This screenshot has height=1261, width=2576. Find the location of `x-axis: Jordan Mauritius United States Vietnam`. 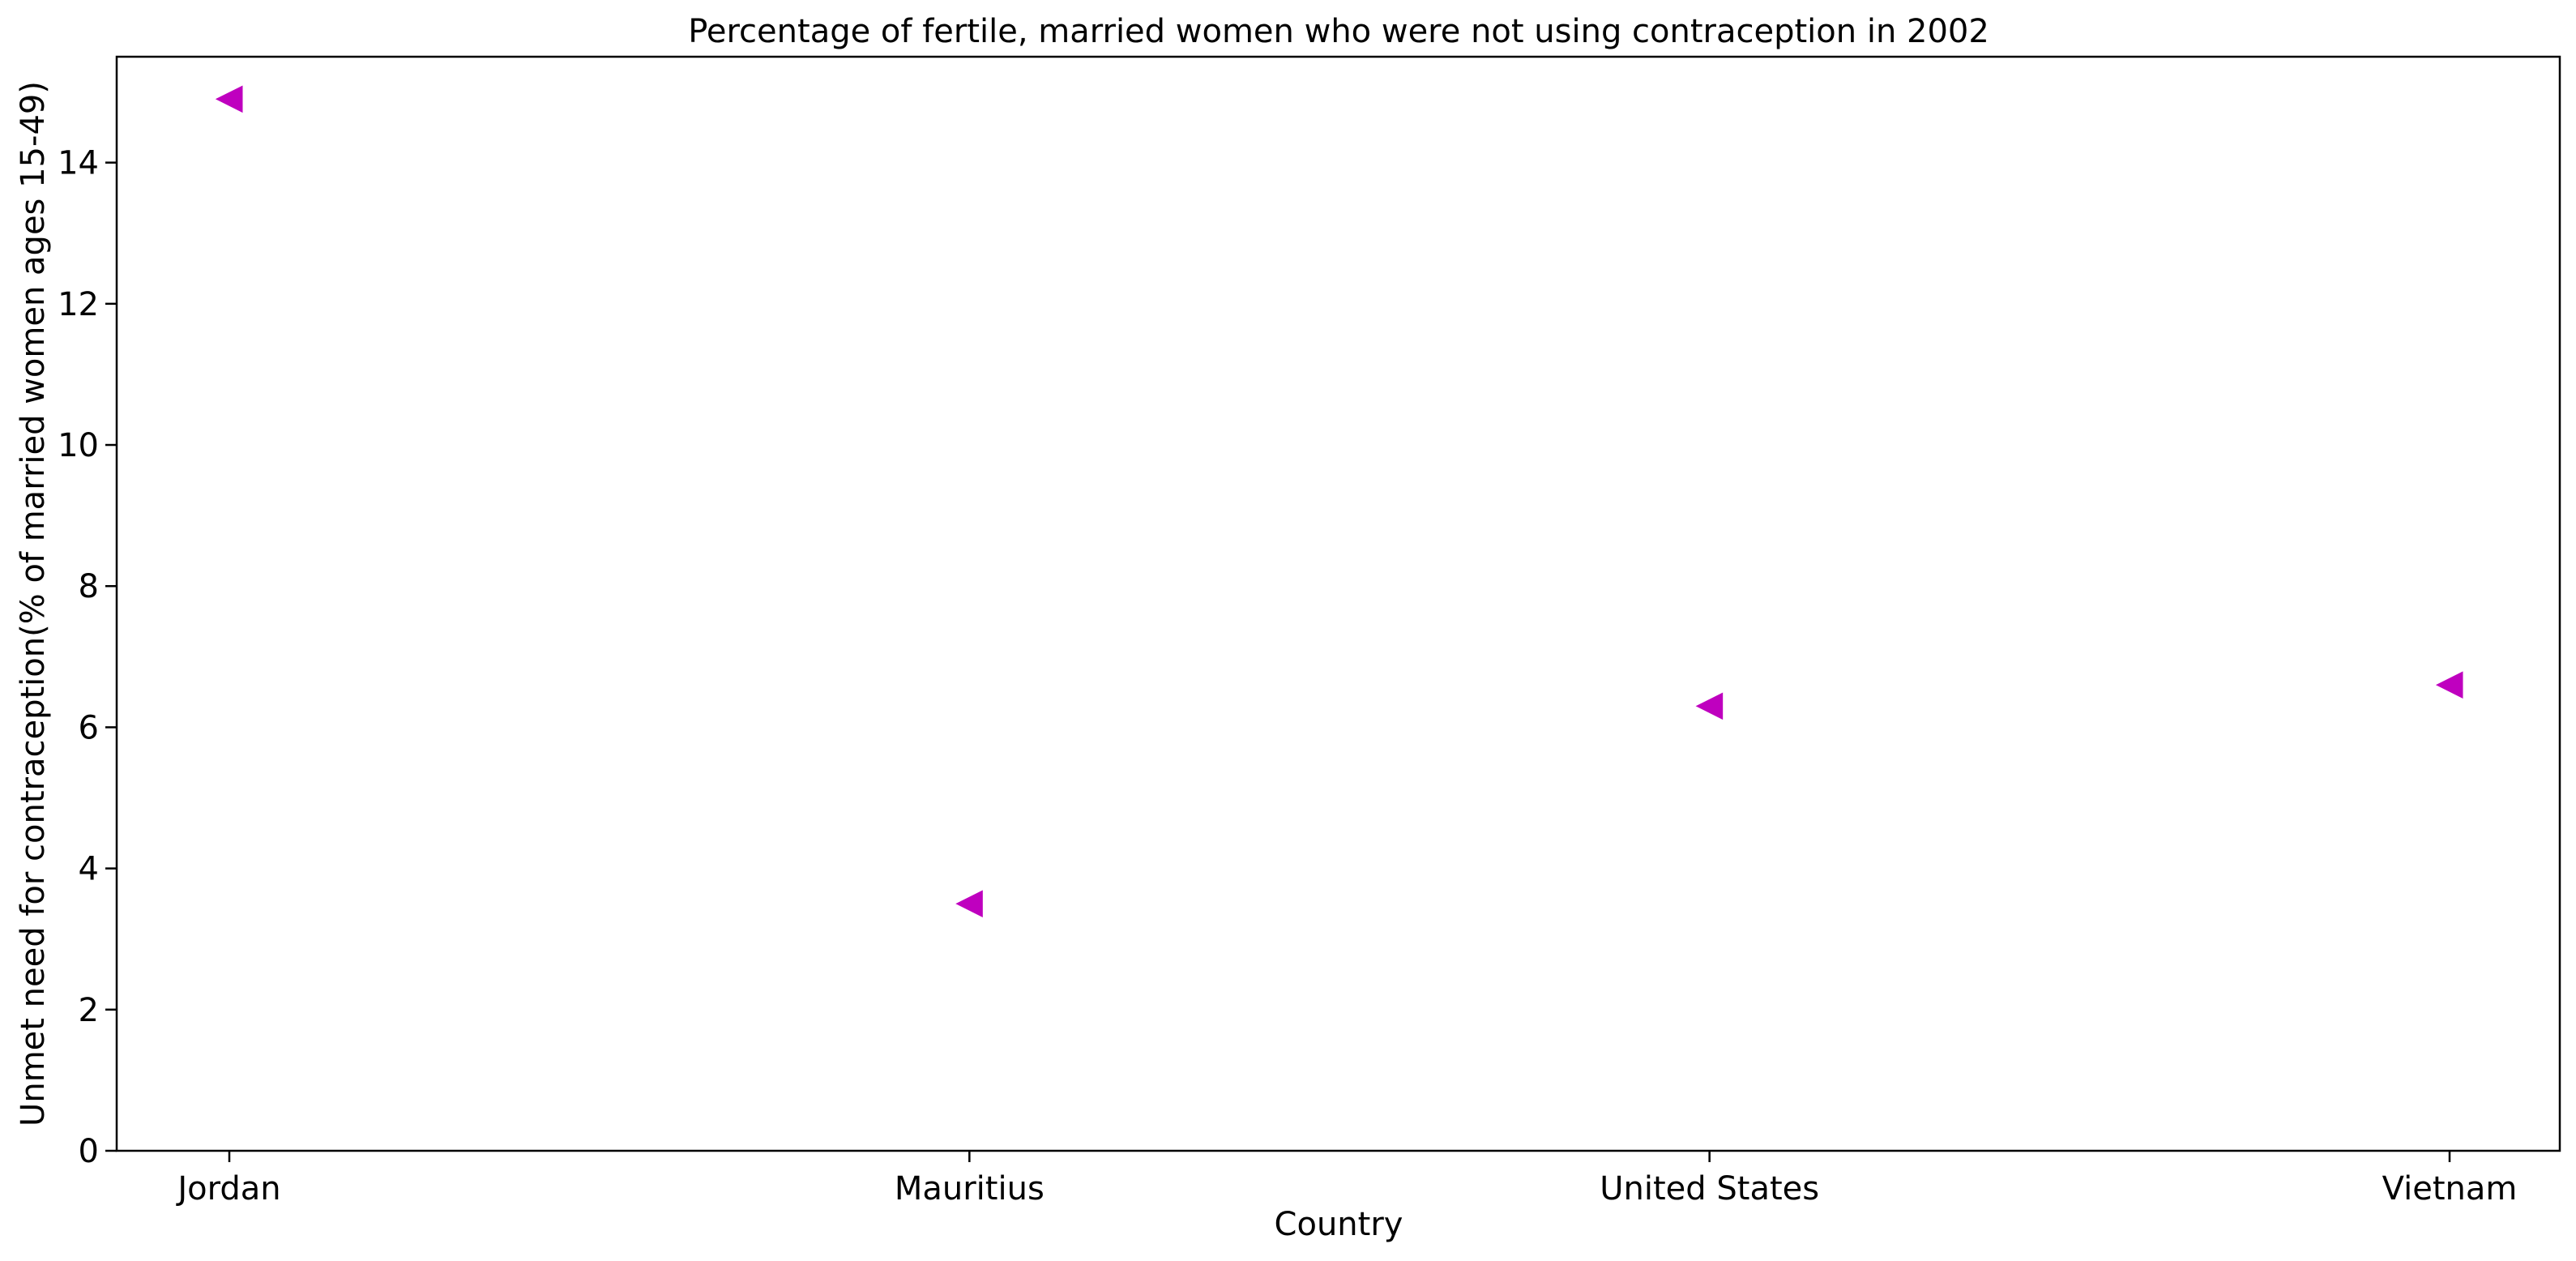

x-axis: Jordan Mauritius United States Vietnam is located at coordinates (1346, 1179).